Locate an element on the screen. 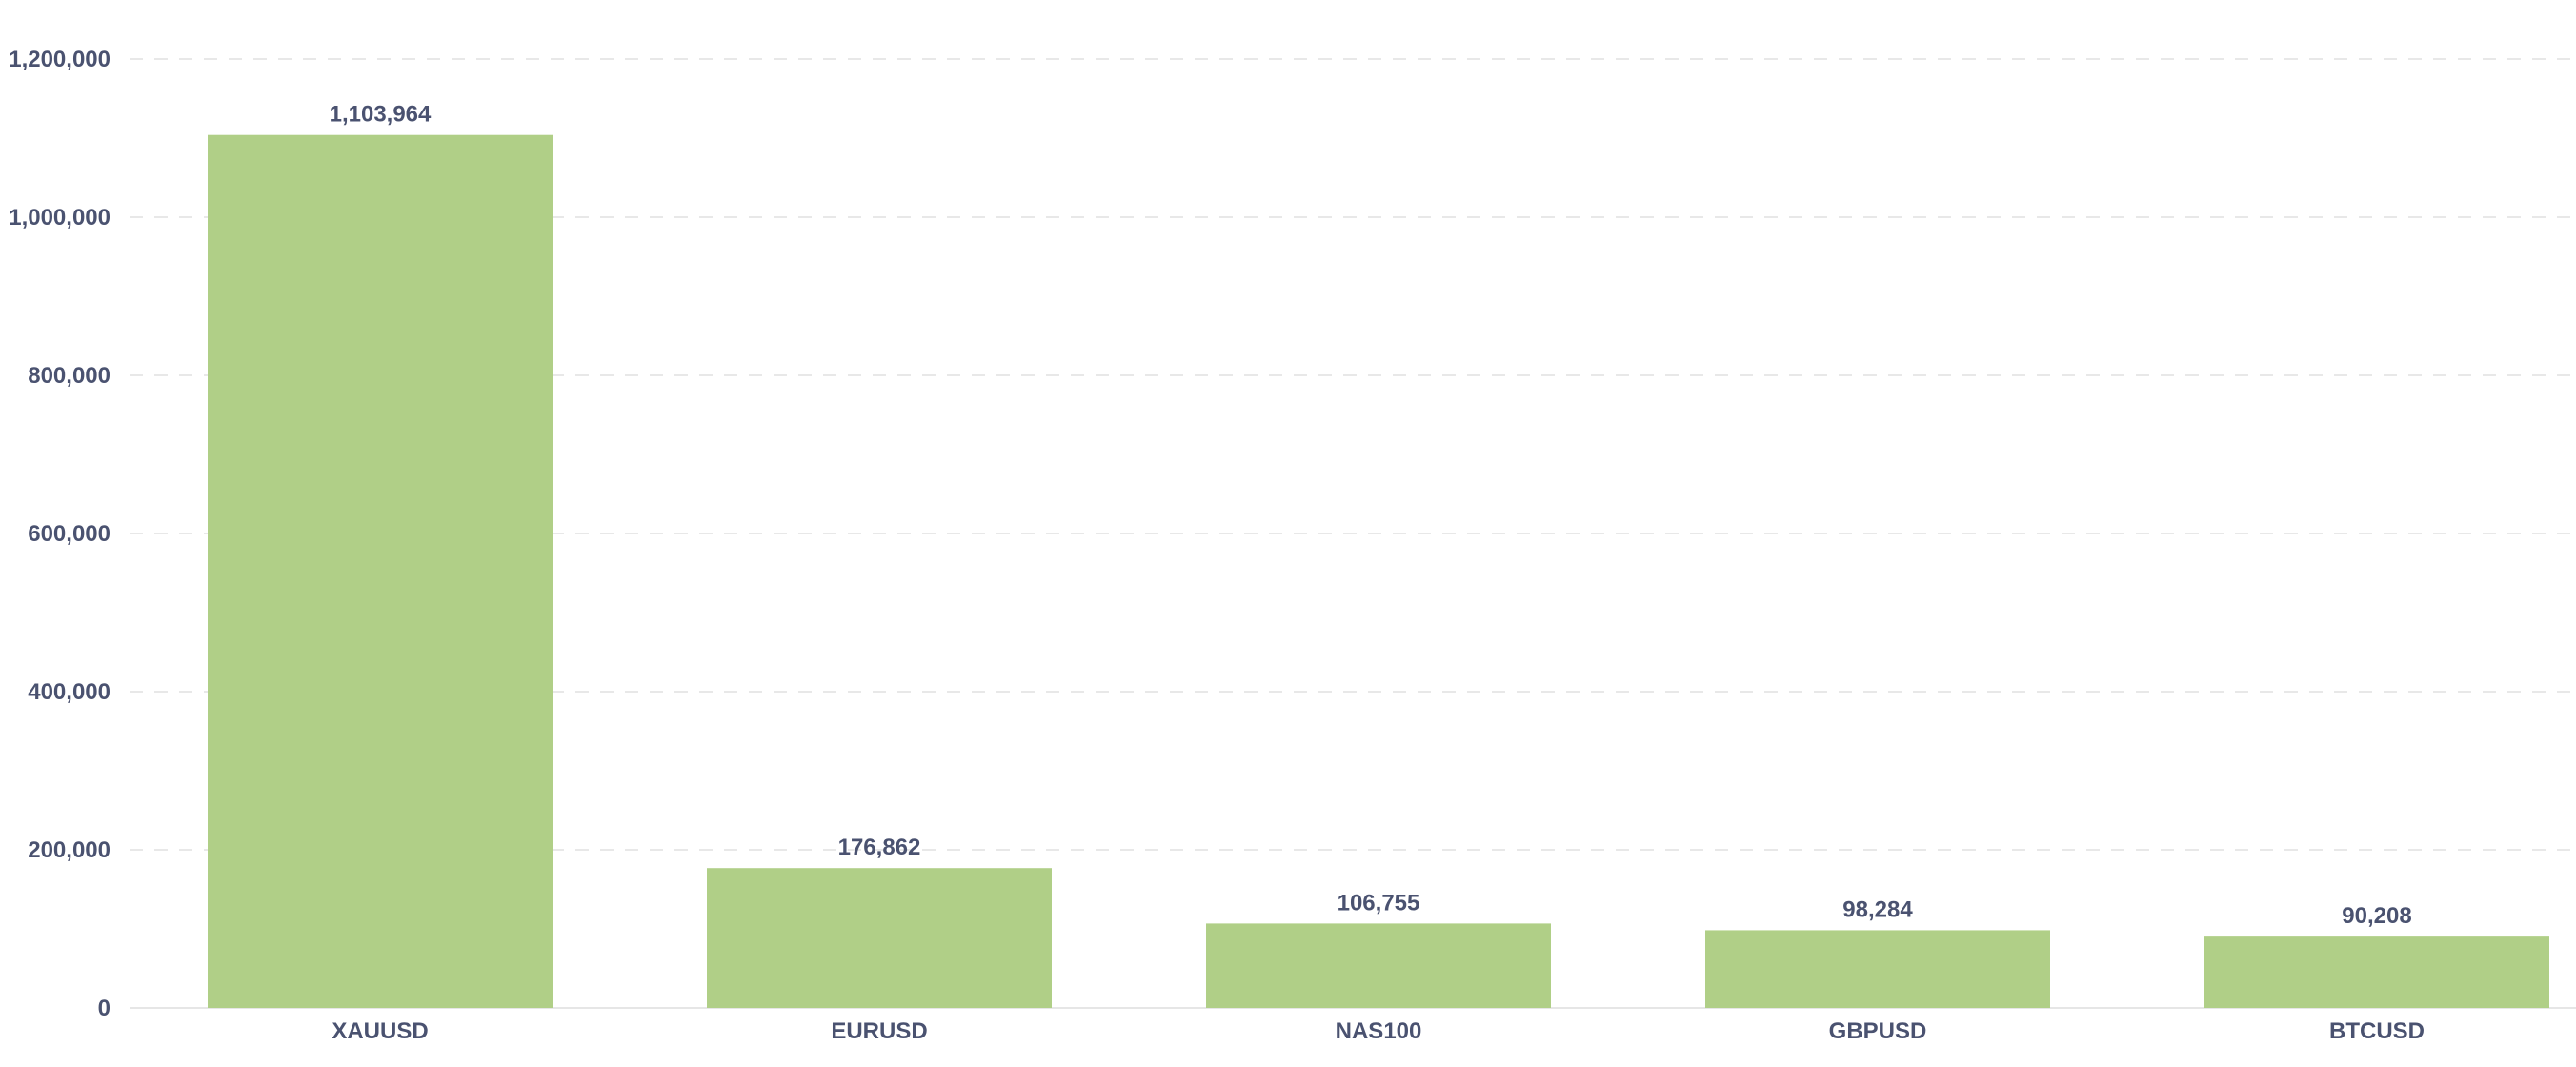 Image resolution: width=2576 pixels, height=1067 pixels. bar-nas100 is located at coordinates (1378, 965).